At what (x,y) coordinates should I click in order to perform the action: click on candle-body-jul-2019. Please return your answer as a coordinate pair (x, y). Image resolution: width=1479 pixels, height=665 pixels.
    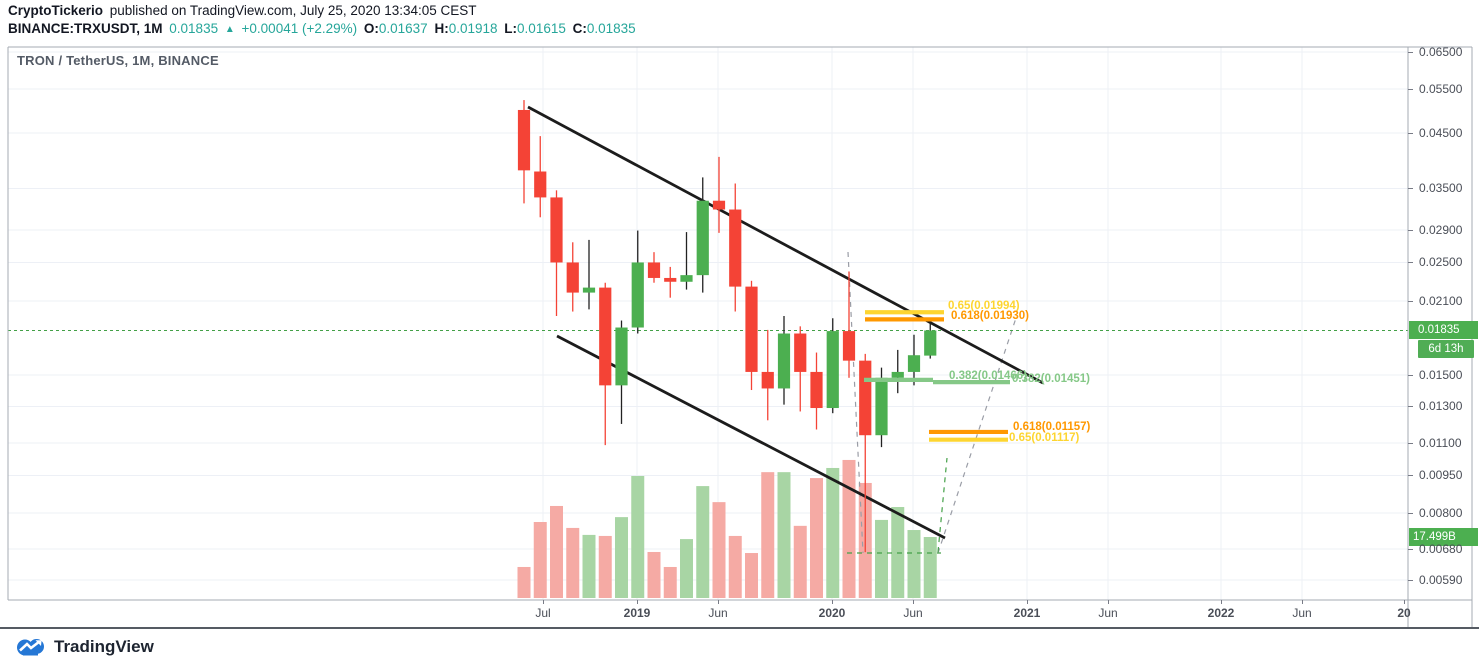
    Looking at the image, I should click on (735, 248).